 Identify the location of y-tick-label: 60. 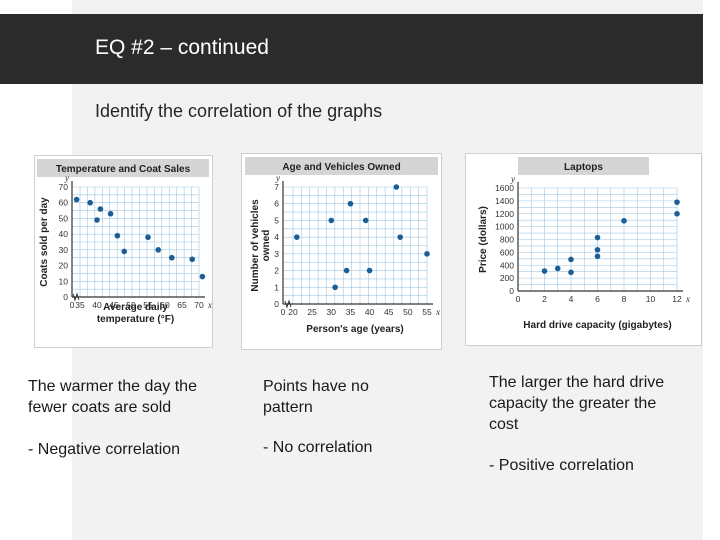
(64, 203).